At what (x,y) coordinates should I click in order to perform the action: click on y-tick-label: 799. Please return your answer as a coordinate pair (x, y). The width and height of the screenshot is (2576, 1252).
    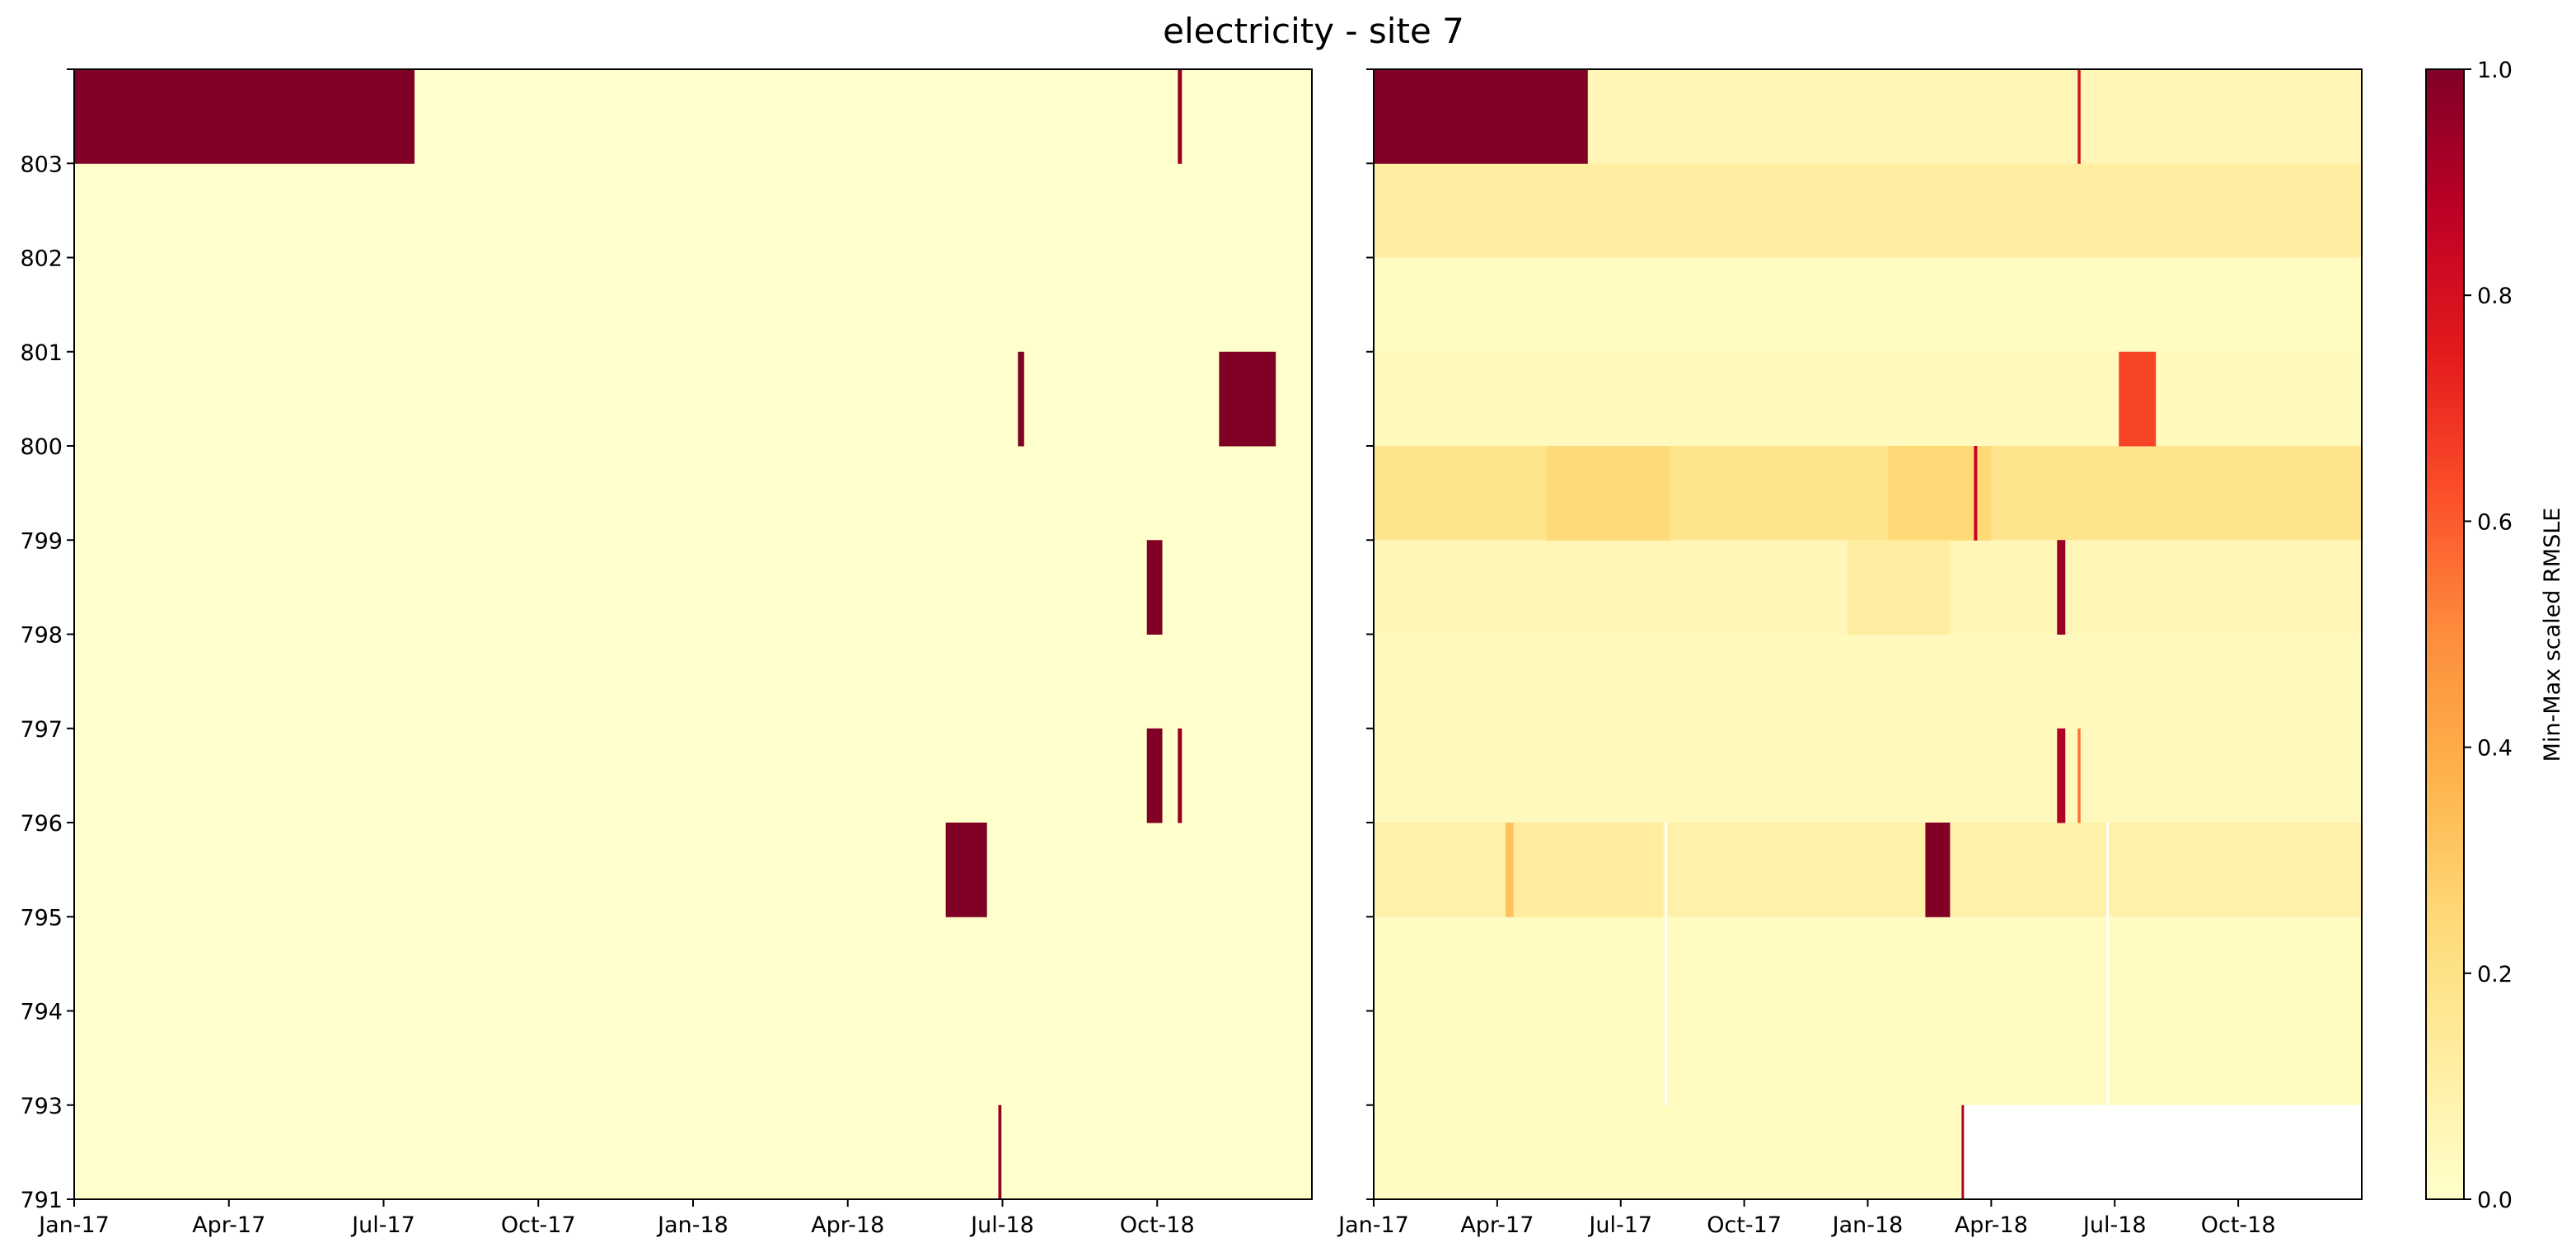
    Looking at the image, I should click on (41, 541).